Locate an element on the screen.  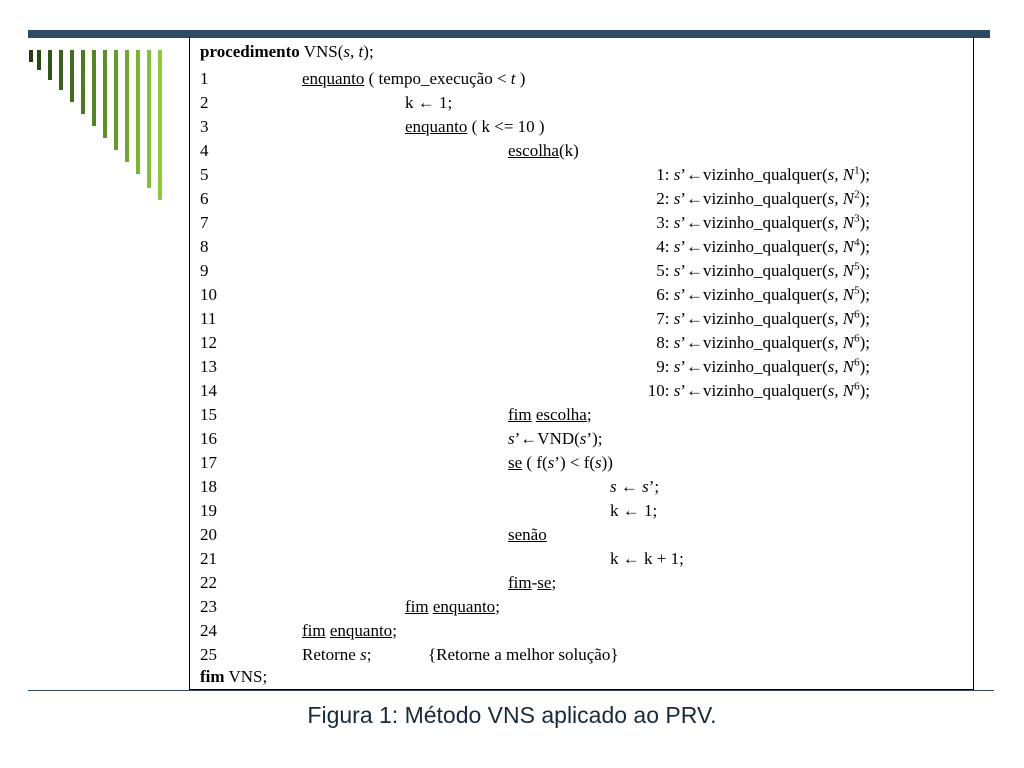
neighbor-index: 7: is located at coordinates (665, 318).